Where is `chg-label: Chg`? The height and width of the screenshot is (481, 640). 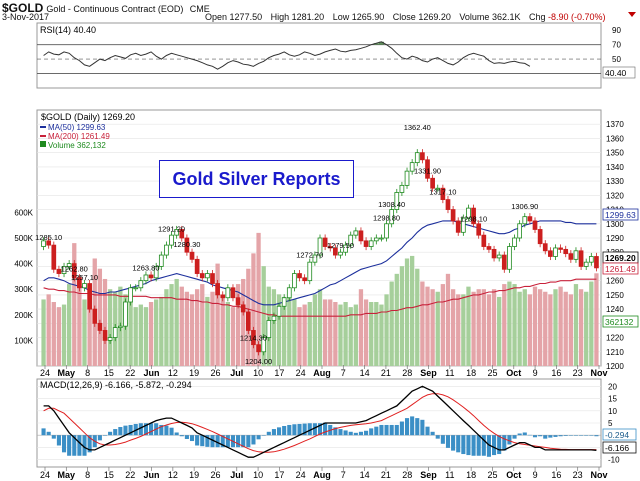
chg-label: Chg is located at coordinates (537, 17).